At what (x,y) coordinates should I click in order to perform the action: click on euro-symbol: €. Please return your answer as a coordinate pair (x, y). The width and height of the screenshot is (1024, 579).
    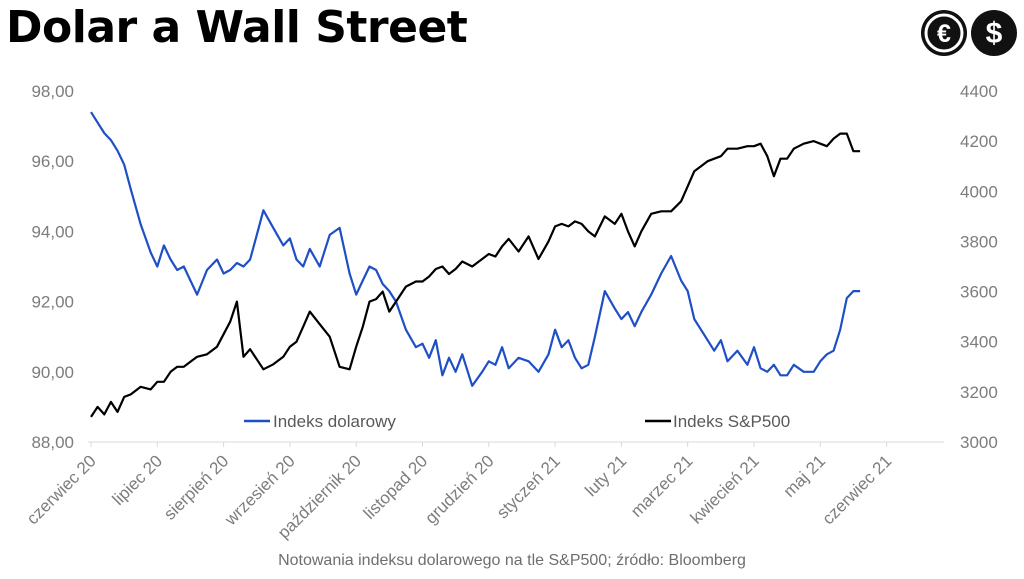
    Looking at the image, I should click on (944, 34).